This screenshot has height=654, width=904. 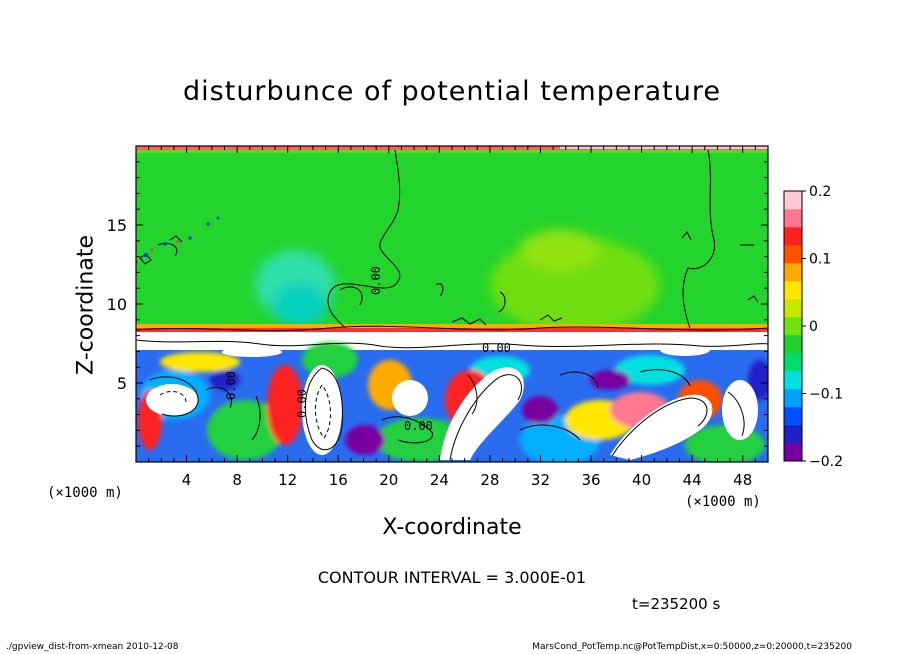 What do you see at coordinates (92, 647) in the screenshot?
I see `footer-script-name: ./gpview_dist-from-xmean 2010-12-08` at bounding box center [92, 647].